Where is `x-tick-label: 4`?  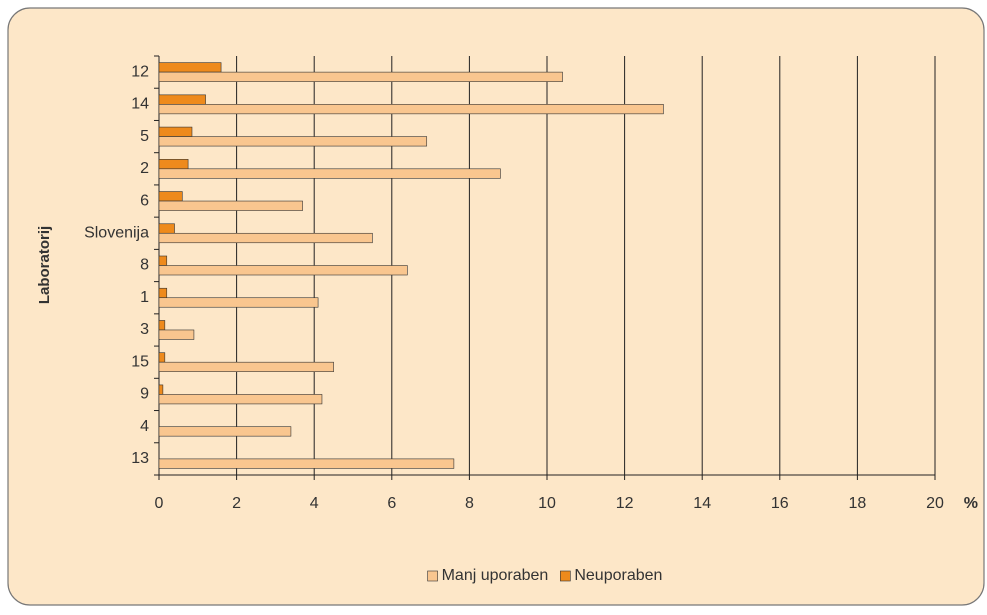 x-tick-label: 4 is located at coordinates (314, 503).